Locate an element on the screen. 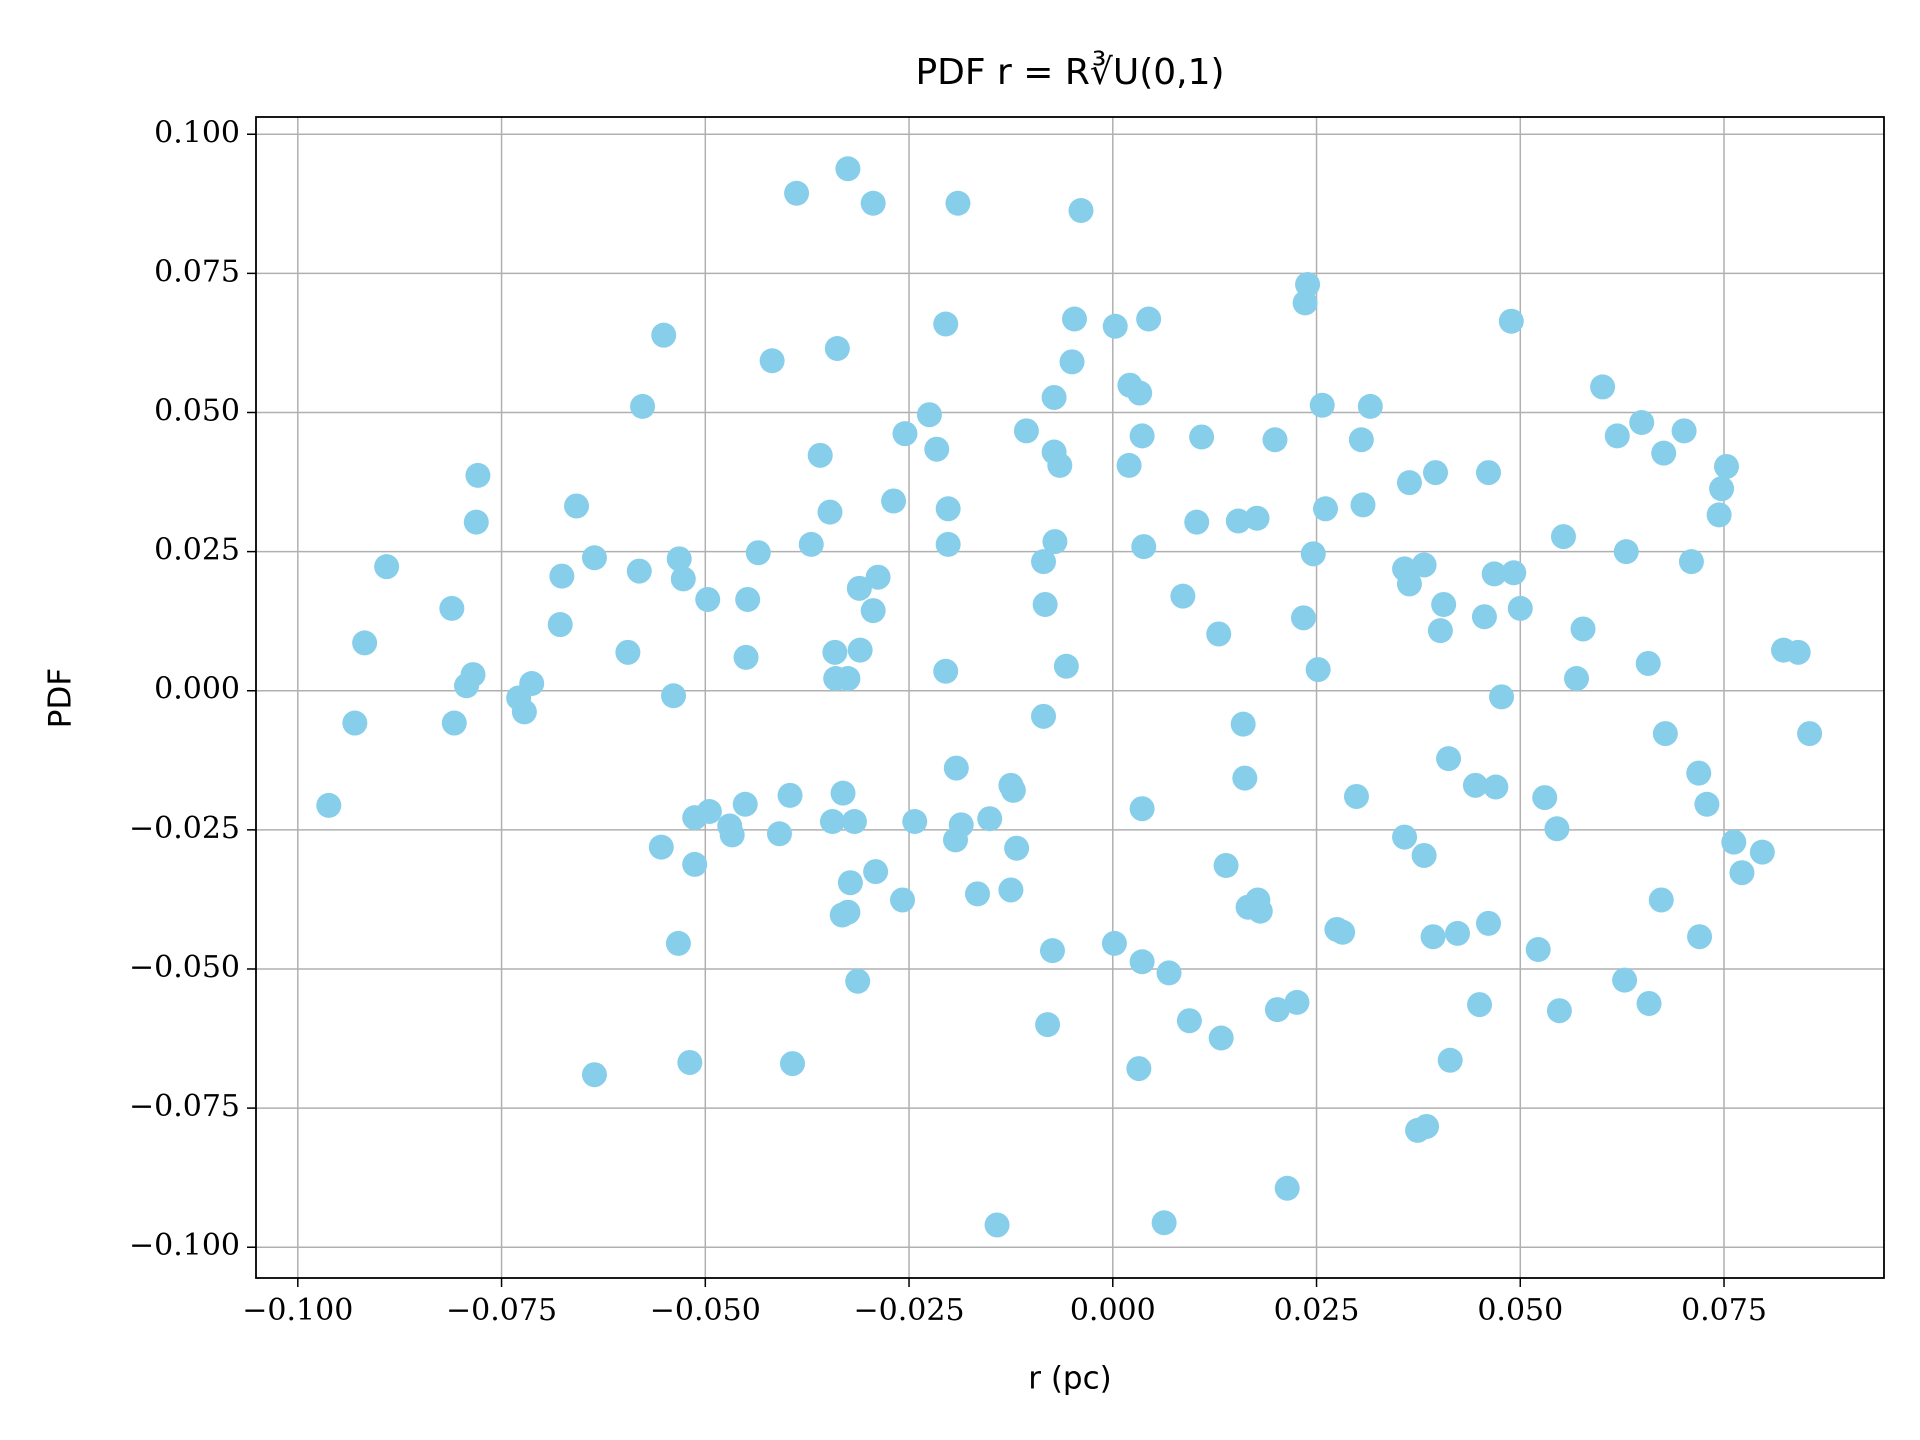  y-tick-label: 0.075 is located at coordinates (197, 271).